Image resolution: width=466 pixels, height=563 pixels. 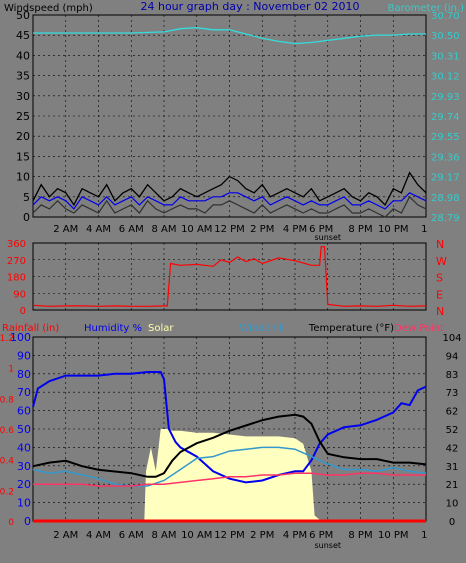 What do you see at coordinates (229, 466) in the screenshot?
I see `windchill-line` at bounding box center [229, 466].